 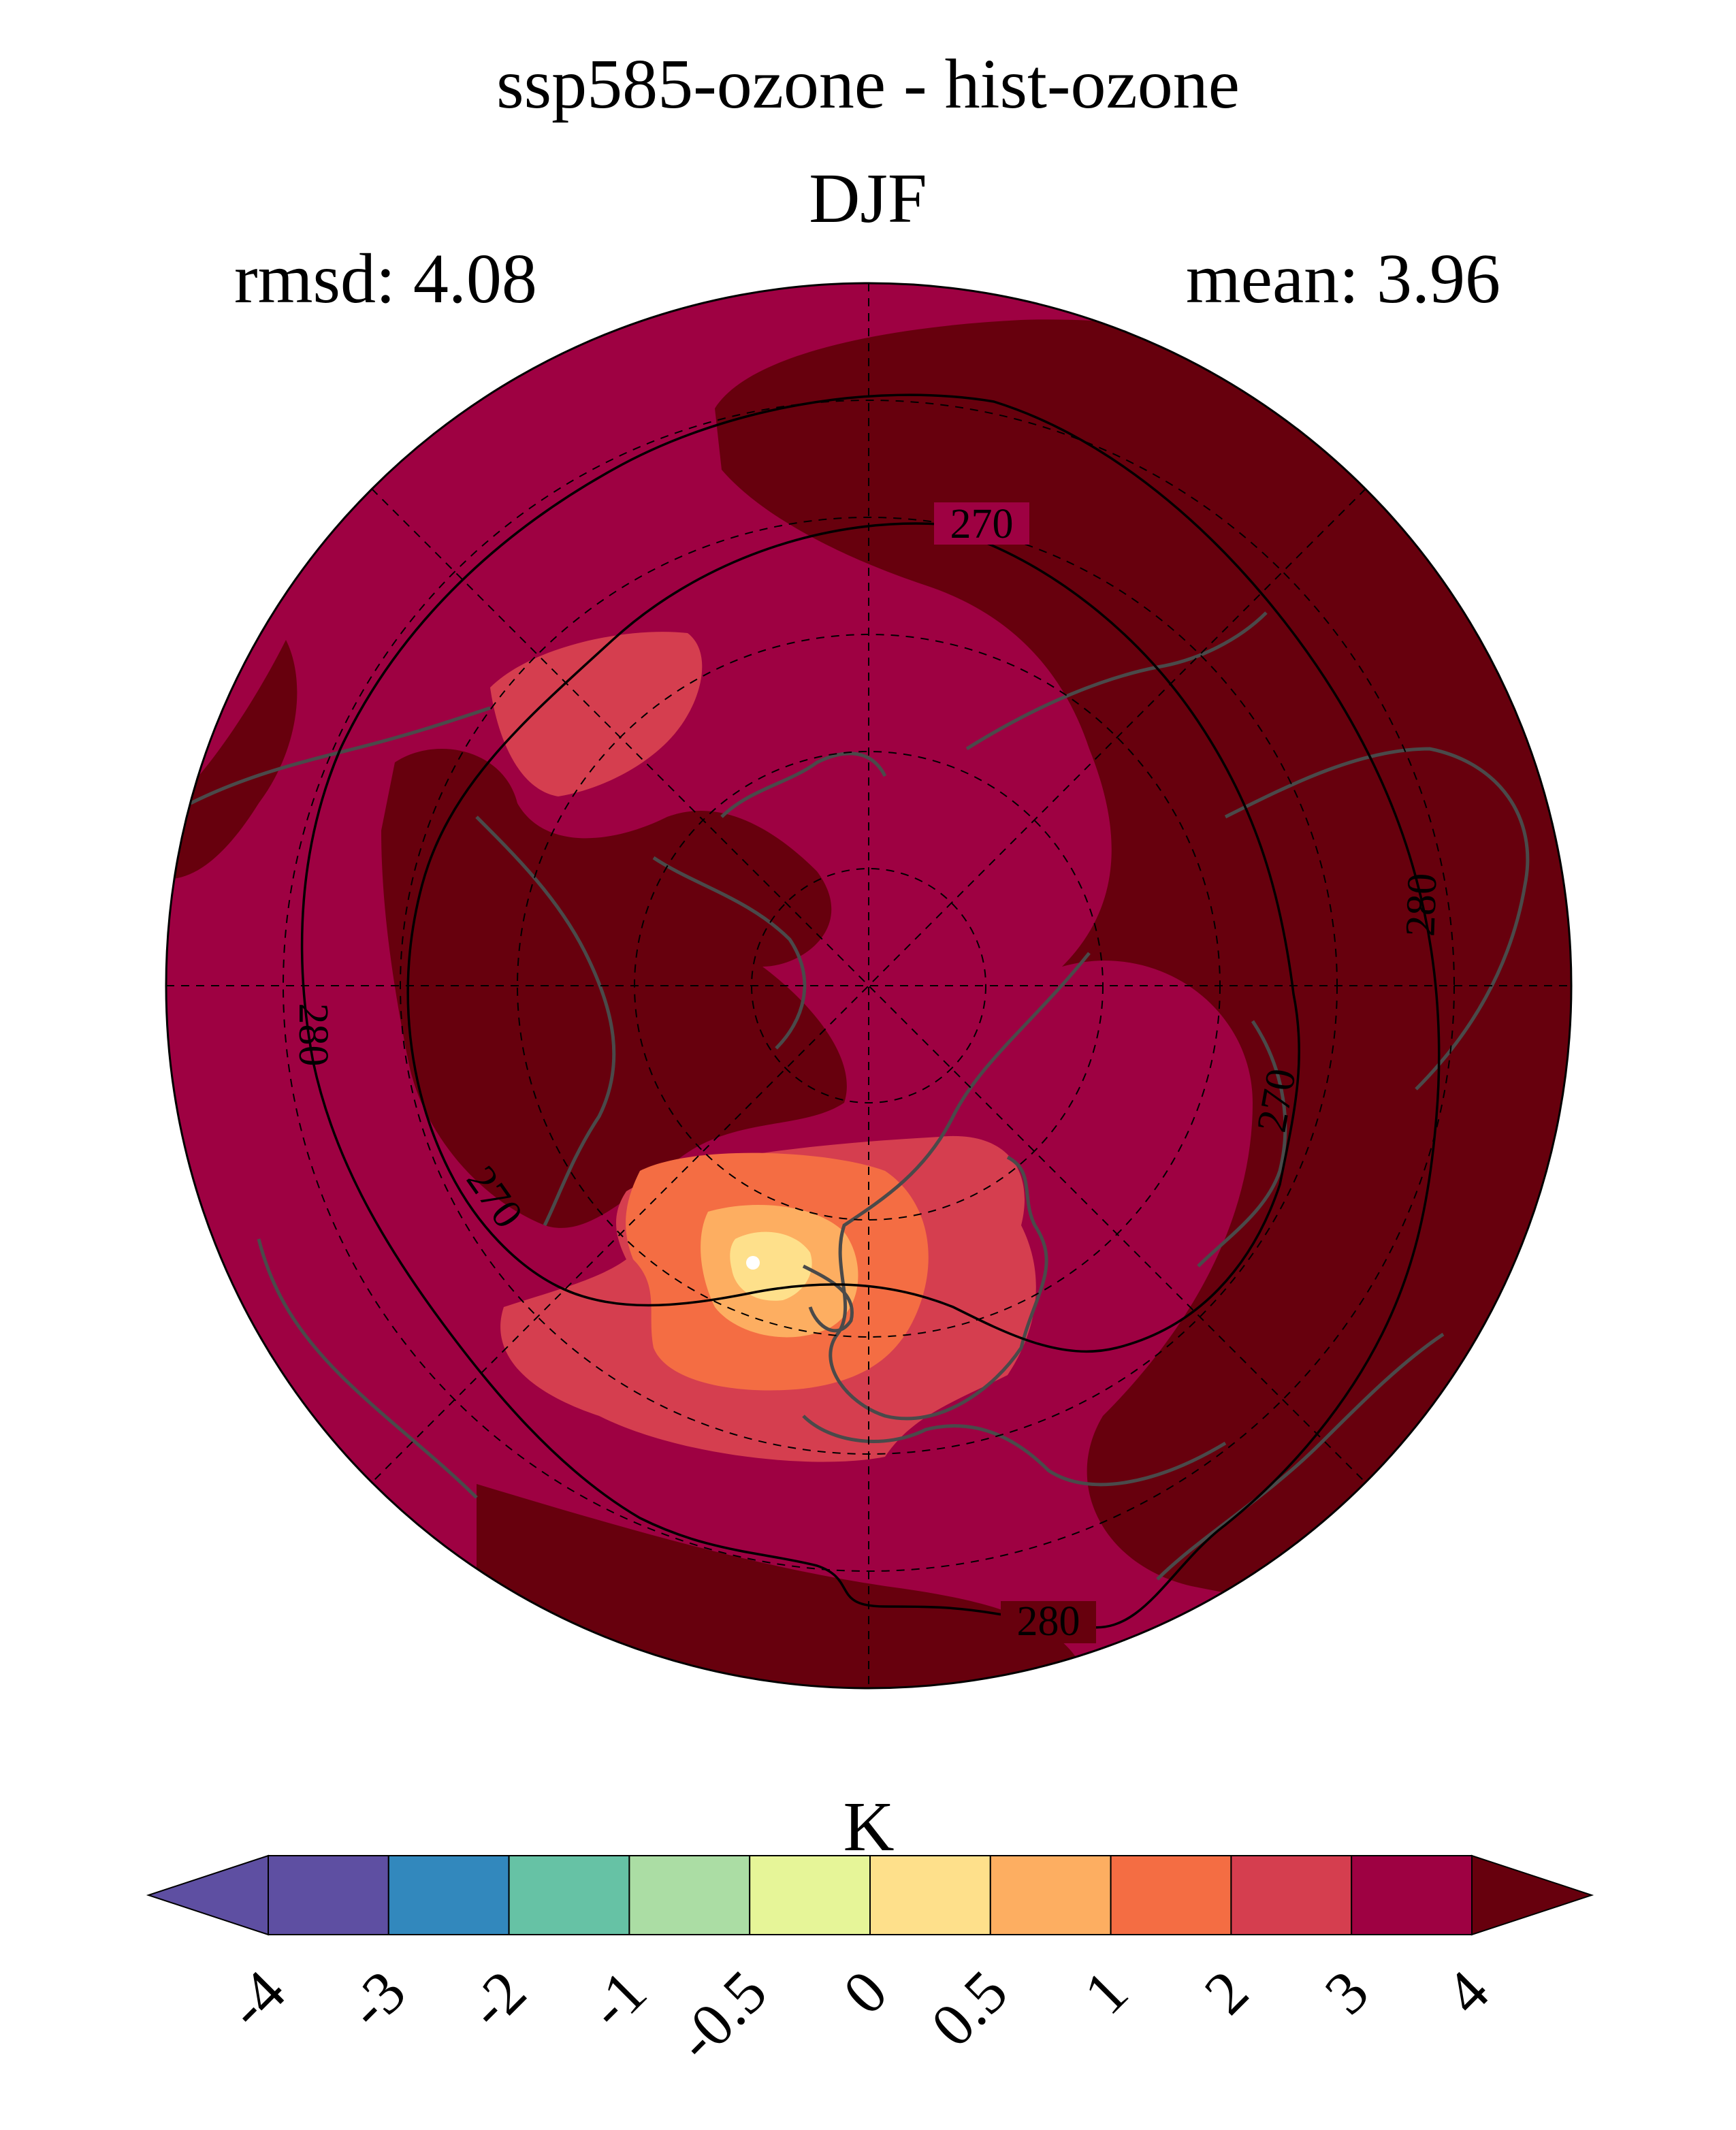 What do you see at coordinates (783, 1586) in the screenshot?
I see `band-over-4-south` at bounding box center [783, 1586].